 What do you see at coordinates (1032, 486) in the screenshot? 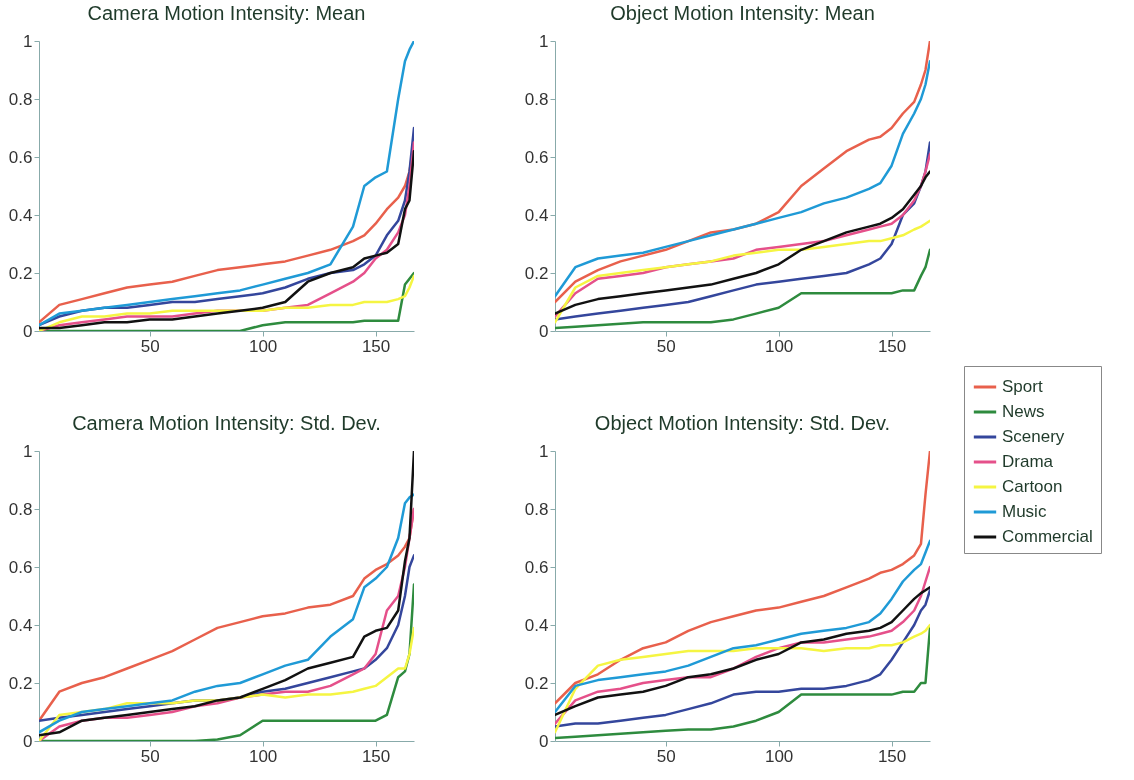
I see `legend-label: Cartoon` at bounding box center [1032, 486].